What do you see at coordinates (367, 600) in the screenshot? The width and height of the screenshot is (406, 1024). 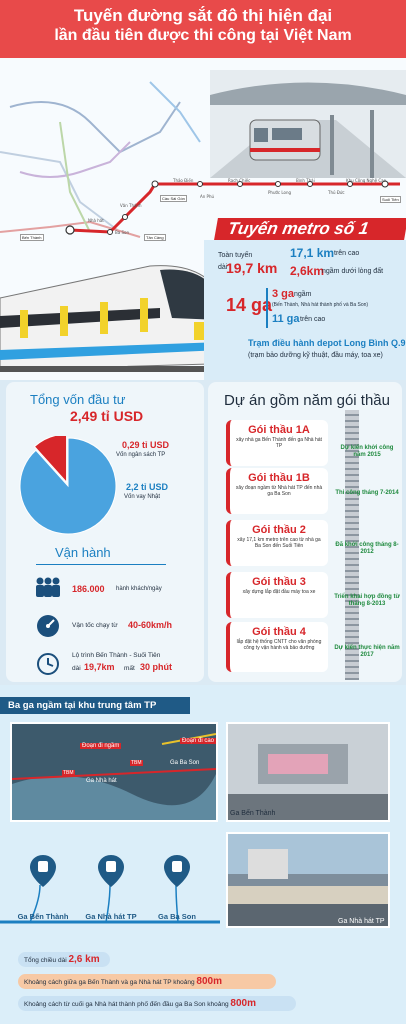 I see `milestone-3: Triển khai hợp đồng từ tháng 8-2013` at bounding box center [367, 600].